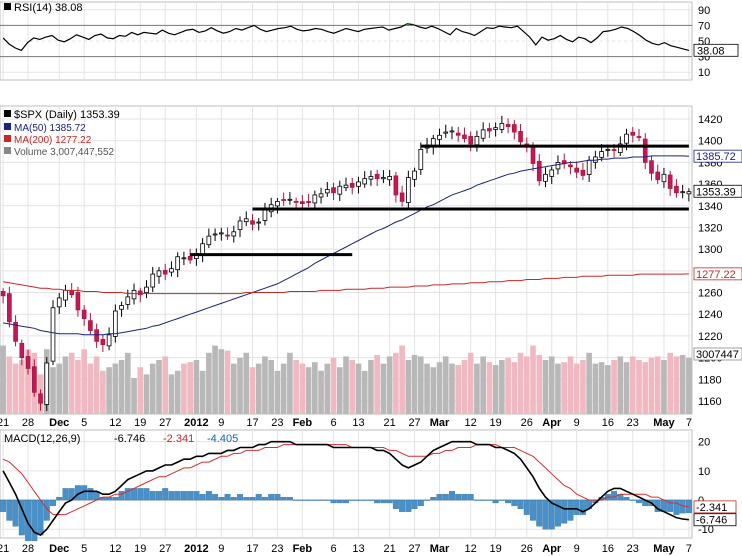 The width and height of the screenshot is (742, 556). I want to click on legend-swatch-ma200, so click(7, 138).